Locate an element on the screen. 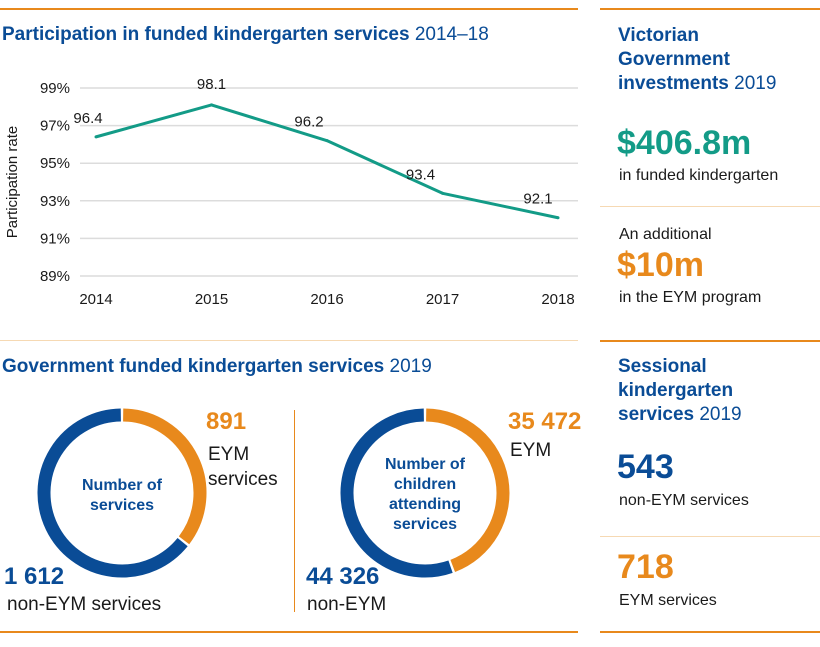 The height and width of the screenshot is (647, 820). x-tick-label: 2018 is located at coordinates (557, 299).